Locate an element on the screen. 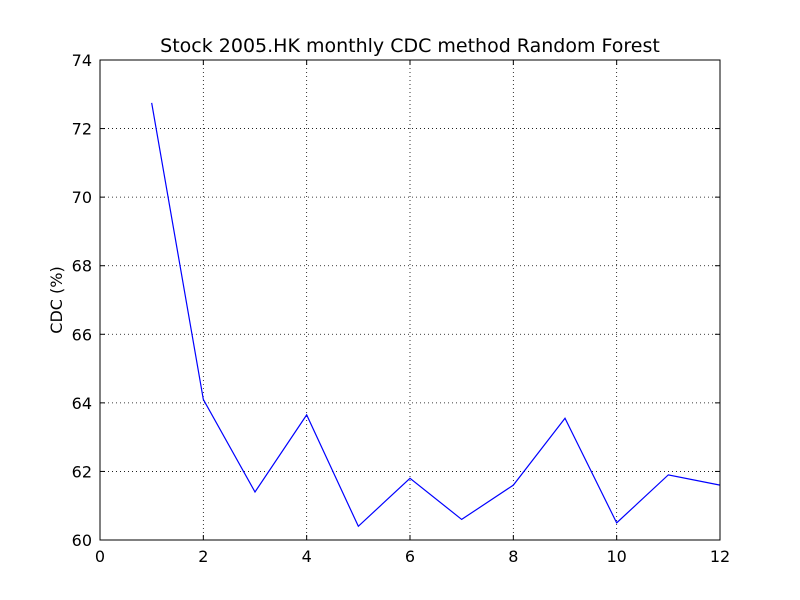 The height and width of the screenshot is (600, 800). y-tick-label: 72 is located at coordinates (82, 129).